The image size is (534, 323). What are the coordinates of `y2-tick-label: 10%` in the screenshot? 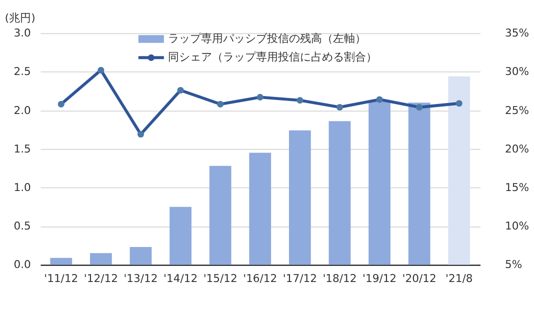 It's located at (517, 226).